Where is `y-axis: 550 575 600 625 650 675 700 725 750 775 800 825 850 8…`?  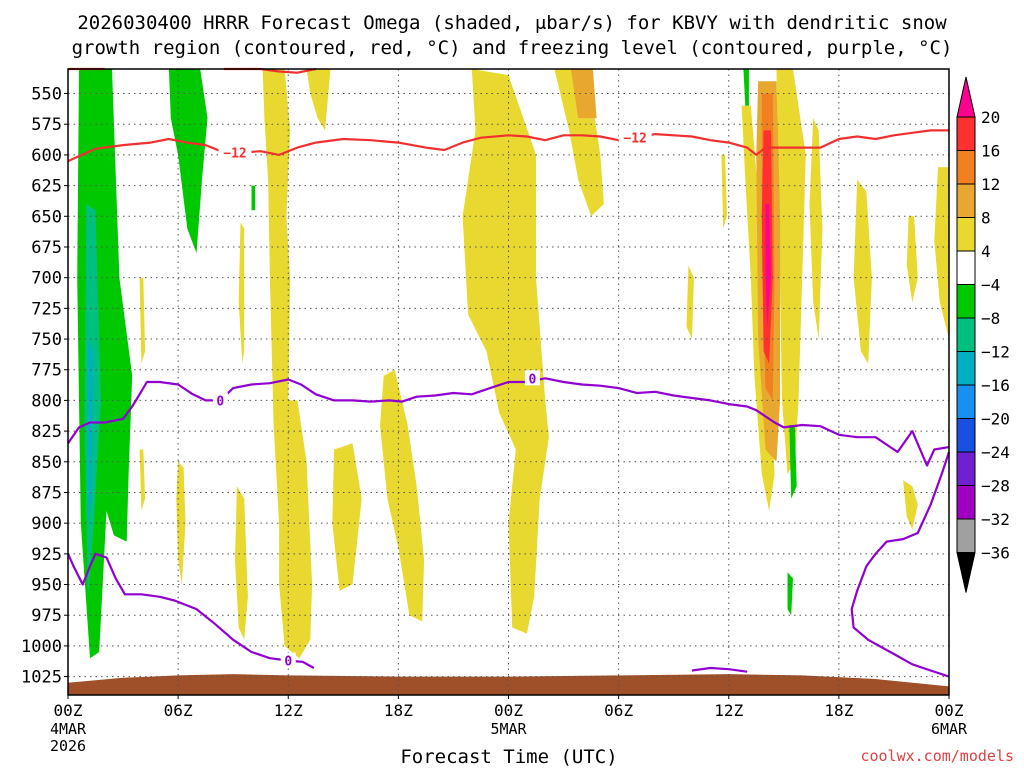
y-axis: 550 575 600 625 650 675 700 725 750 775 800 825 850 8… is located at coordinates (44, 386).